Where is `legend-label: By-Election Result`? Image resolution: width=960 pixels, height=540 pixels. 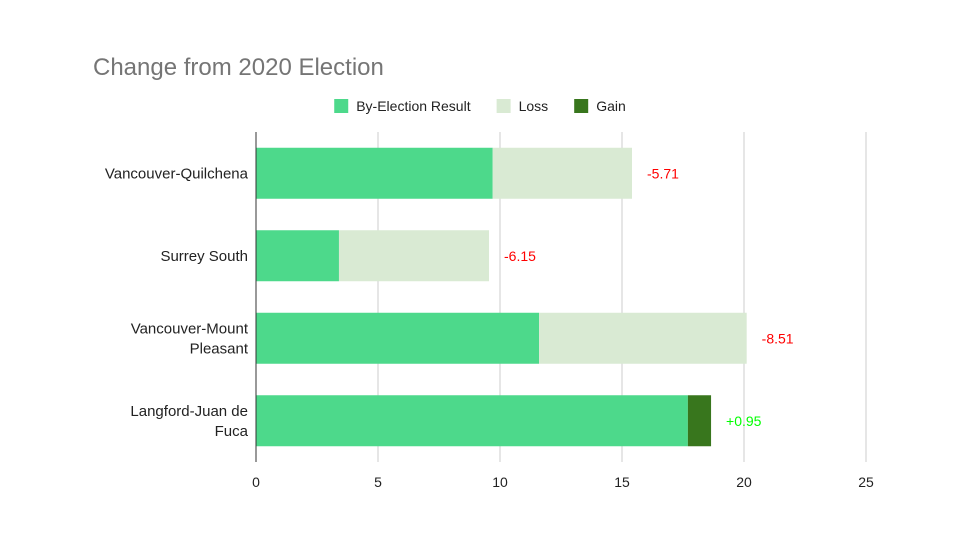 legend-label: By-Election Result is located at coordinates (413, 106).